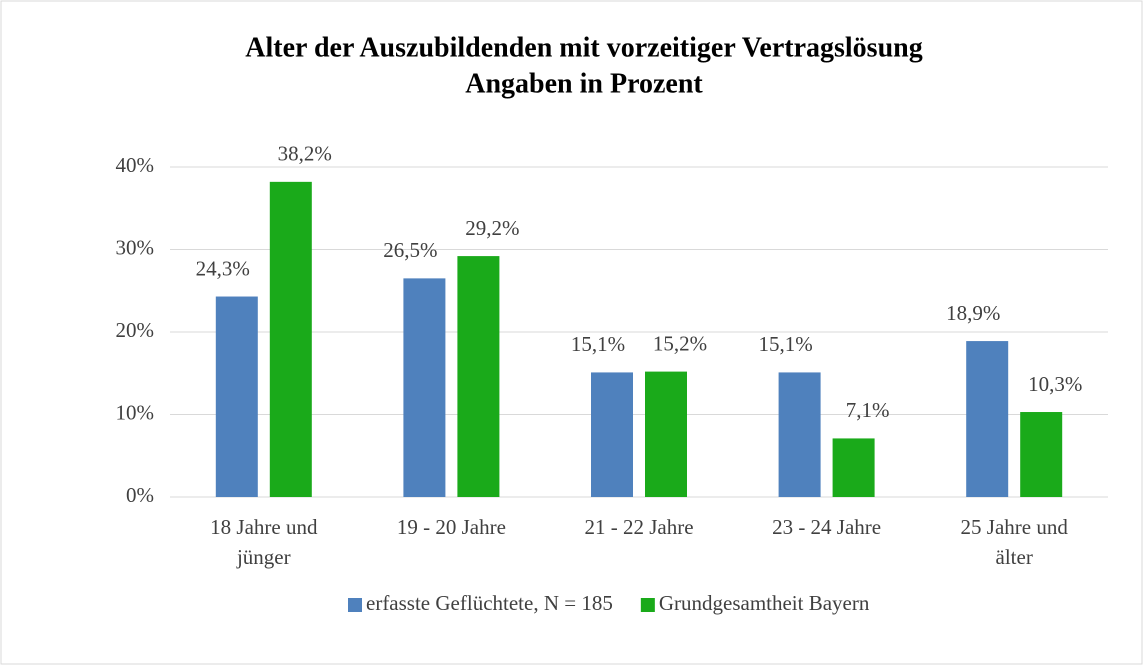 The image size is (1144, 666). I want to click on y-tick-label: 30%, so click(135, 247).